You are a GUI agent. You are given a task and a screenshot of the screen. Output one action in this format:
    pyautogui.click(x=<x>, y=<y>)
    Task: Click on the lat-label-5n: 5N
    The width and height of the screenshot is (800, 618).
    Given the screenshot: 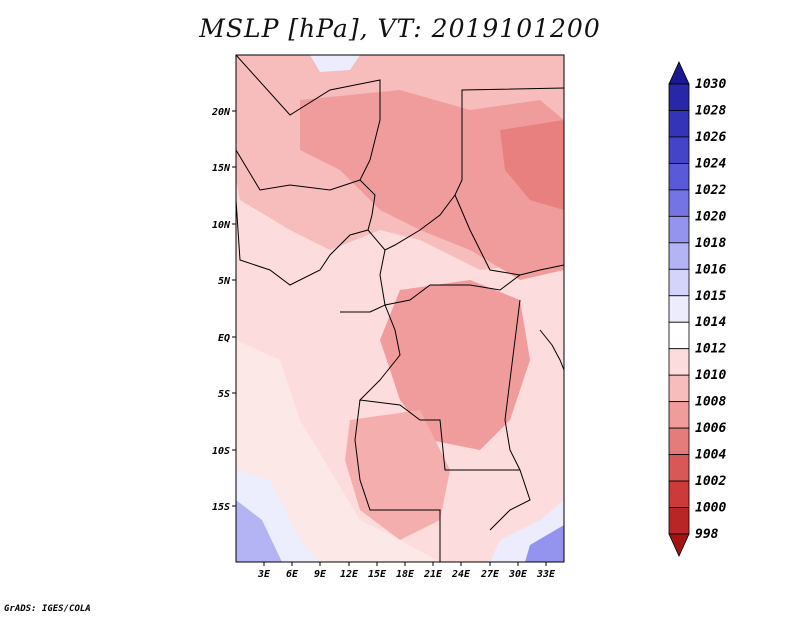 What is the action you would take?
    pyautogui.click(x=224, y=281)
    